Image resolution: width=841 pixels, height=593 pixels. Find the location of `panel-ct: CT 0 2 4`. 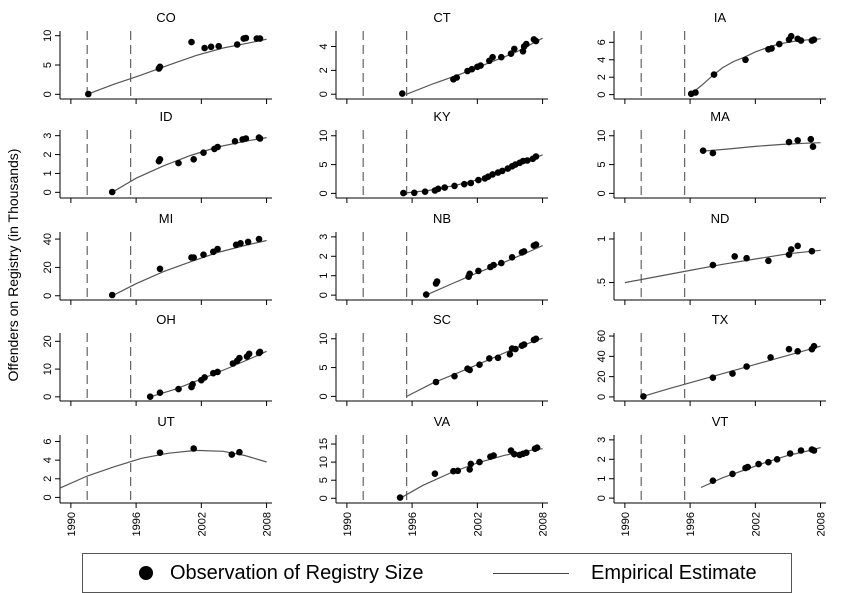

panel-ct: CT 0 2 4 is located at coordinates (433, 57).